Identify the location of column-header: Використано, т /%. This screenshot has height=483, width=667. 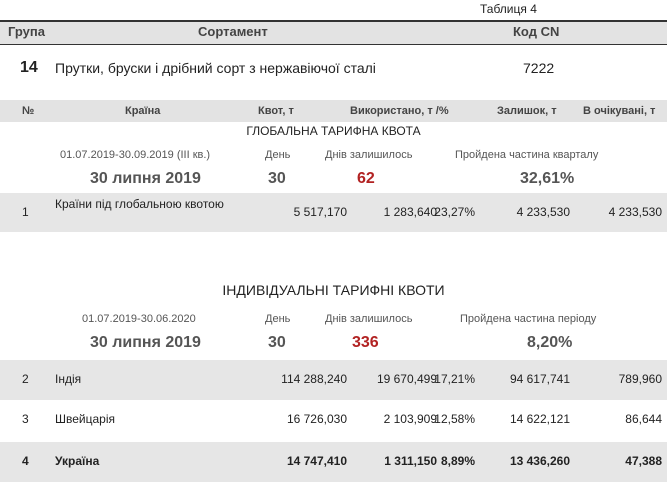
(399, 111).